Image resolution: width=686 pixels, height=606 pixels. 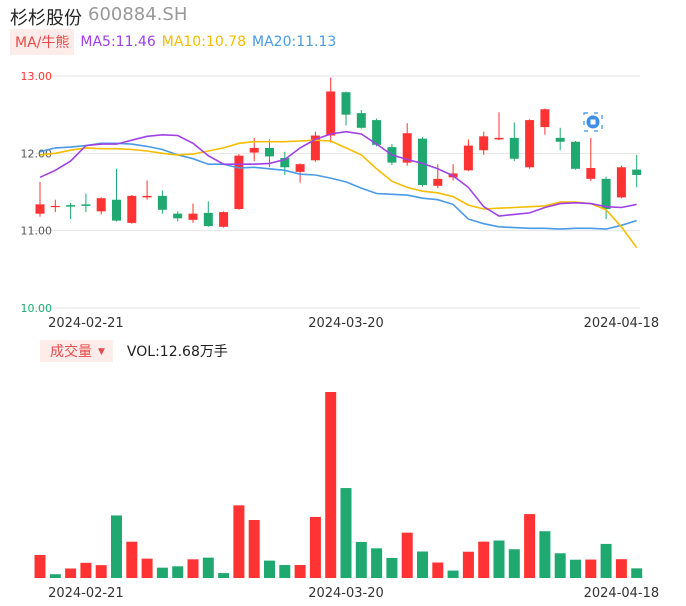 I want to click on volume-legend: 成交量 ▼ VOL:12.68万手, so click(x=134, y=351).